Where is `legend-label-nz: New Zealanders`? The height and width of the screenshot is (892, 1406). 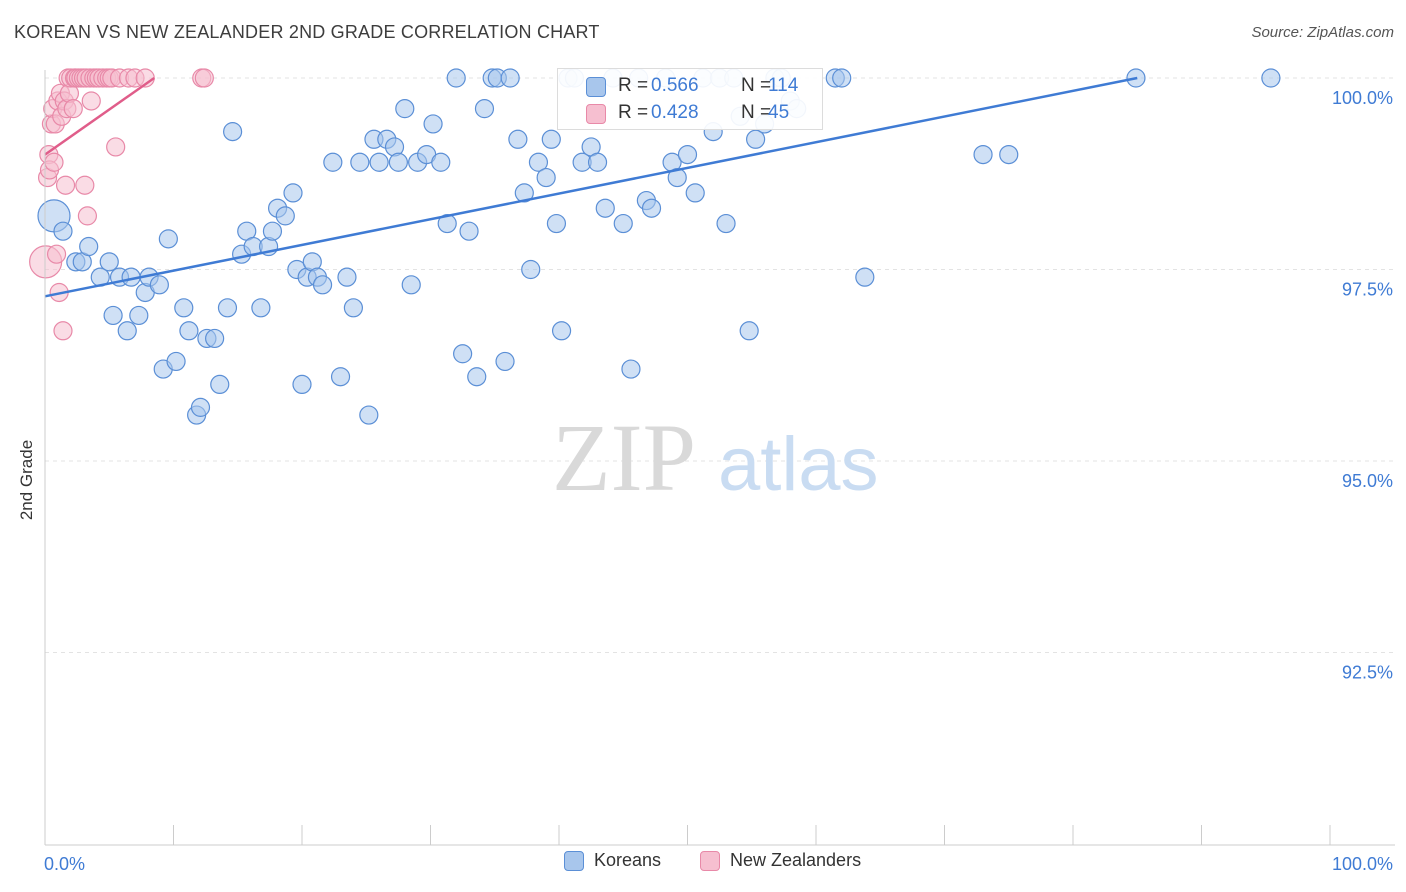
legend-label-nz: New Zealanders is located at coordinates (796, 860).